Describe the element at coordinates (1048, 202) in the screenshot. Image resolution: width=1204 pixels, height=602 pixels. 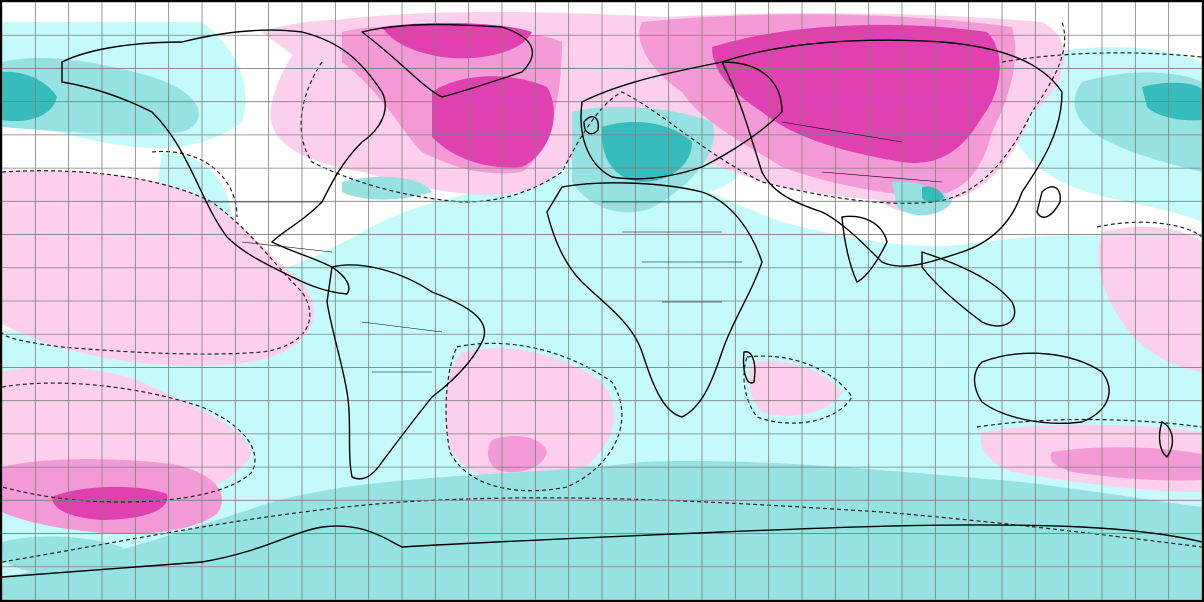
I see `japan-coast` at that location.